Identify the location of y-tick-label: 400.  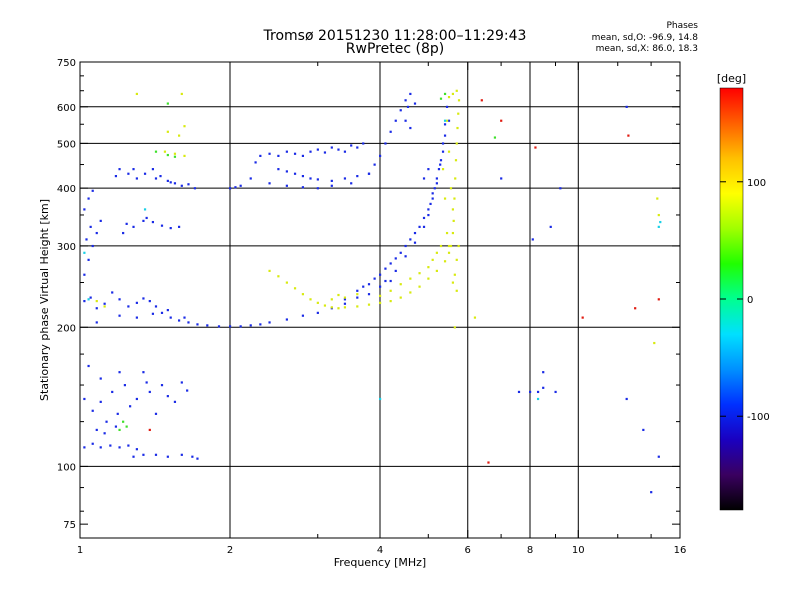
(66, 189).